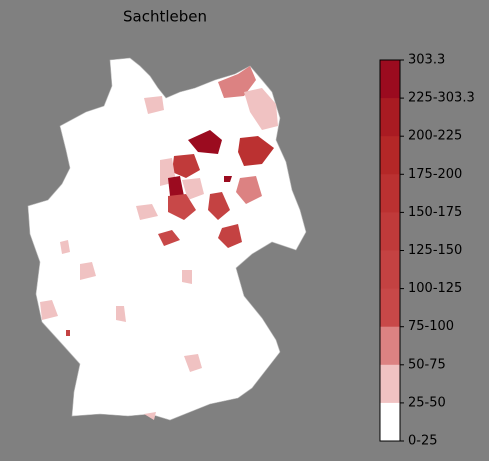 The height and width of the screenshot is (461, 489). What do you see at coordinates (431, 326) in the screenshot?
I see `colorbar-label: 75-100` at bounding box center [431, 326].